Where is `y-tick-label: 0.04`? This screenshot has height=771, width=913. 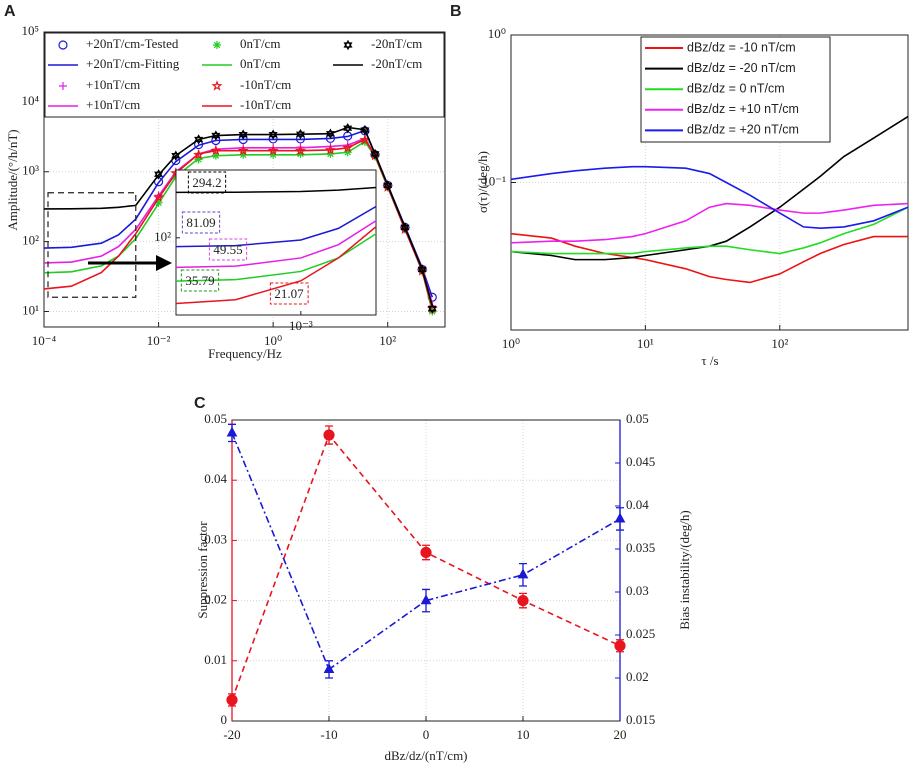
y-tick-label: 0.04 is located at coordinates (215, 478).